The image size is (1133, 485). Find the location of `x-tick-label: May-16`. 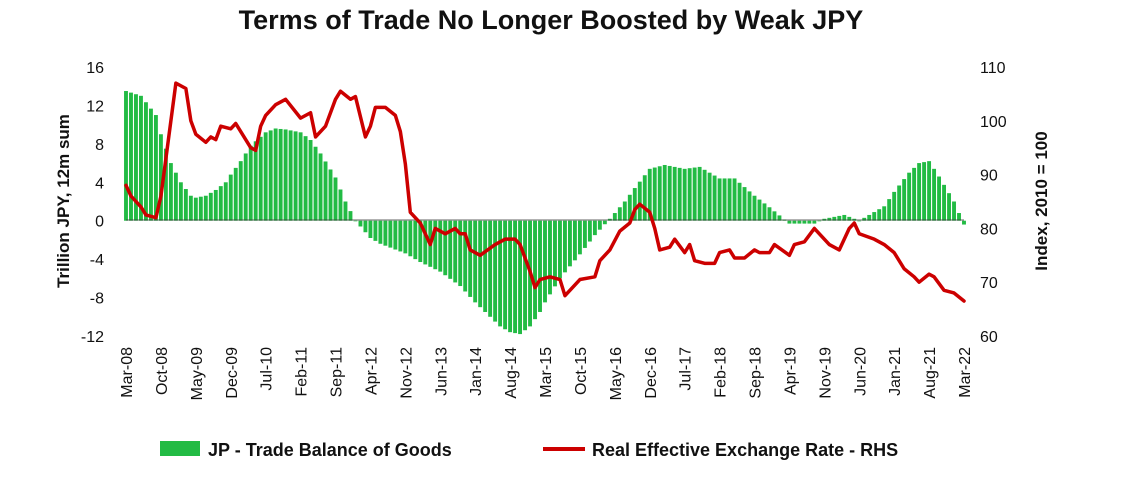

x-tick-label: May-16 is located at coordinates (616, 373).